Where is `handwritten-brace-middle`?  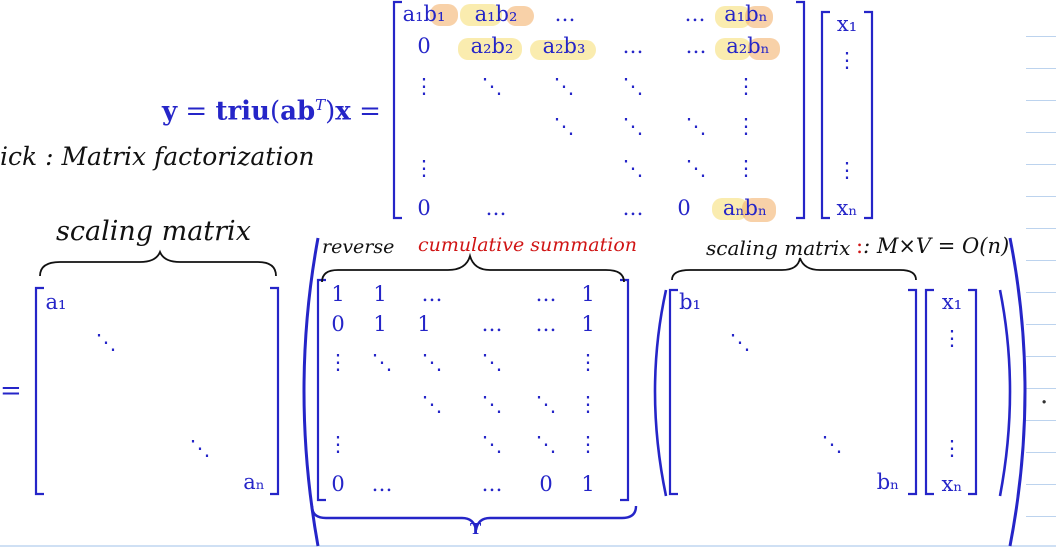
handwritten-brace-middle is located at coordinates (473, 267).